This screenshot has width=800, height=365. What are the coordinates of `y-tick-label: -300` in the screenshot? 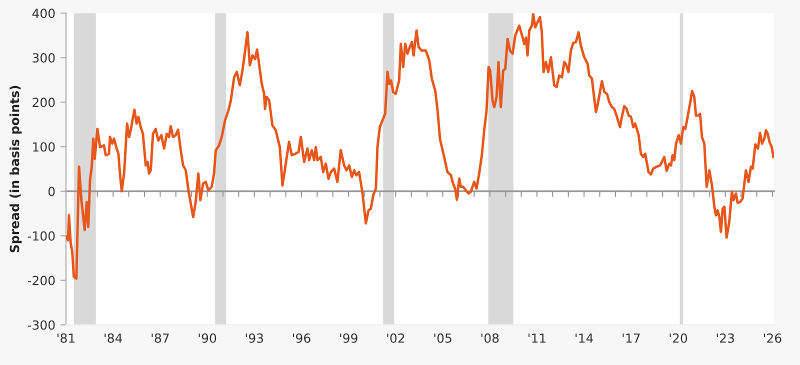 It's located at (41, 325).